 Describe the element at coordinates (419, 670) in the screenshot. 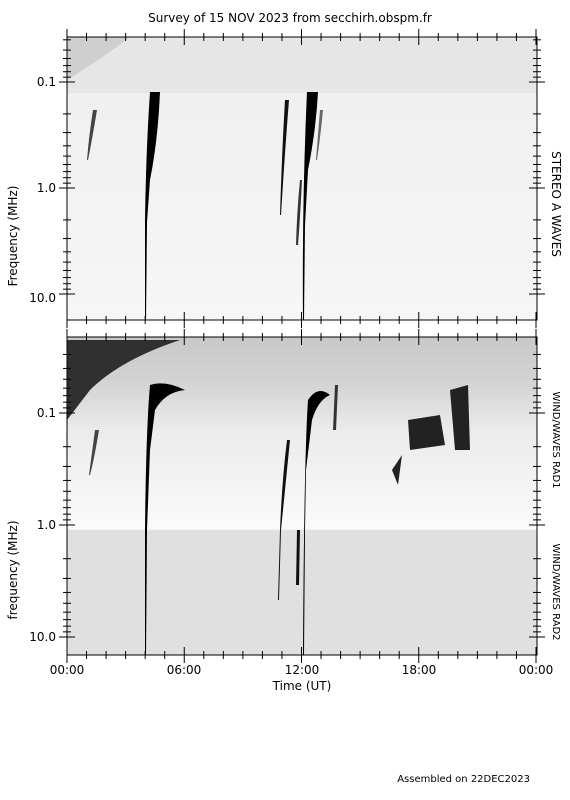

I see `x-tick-label: 18:00` at that location.